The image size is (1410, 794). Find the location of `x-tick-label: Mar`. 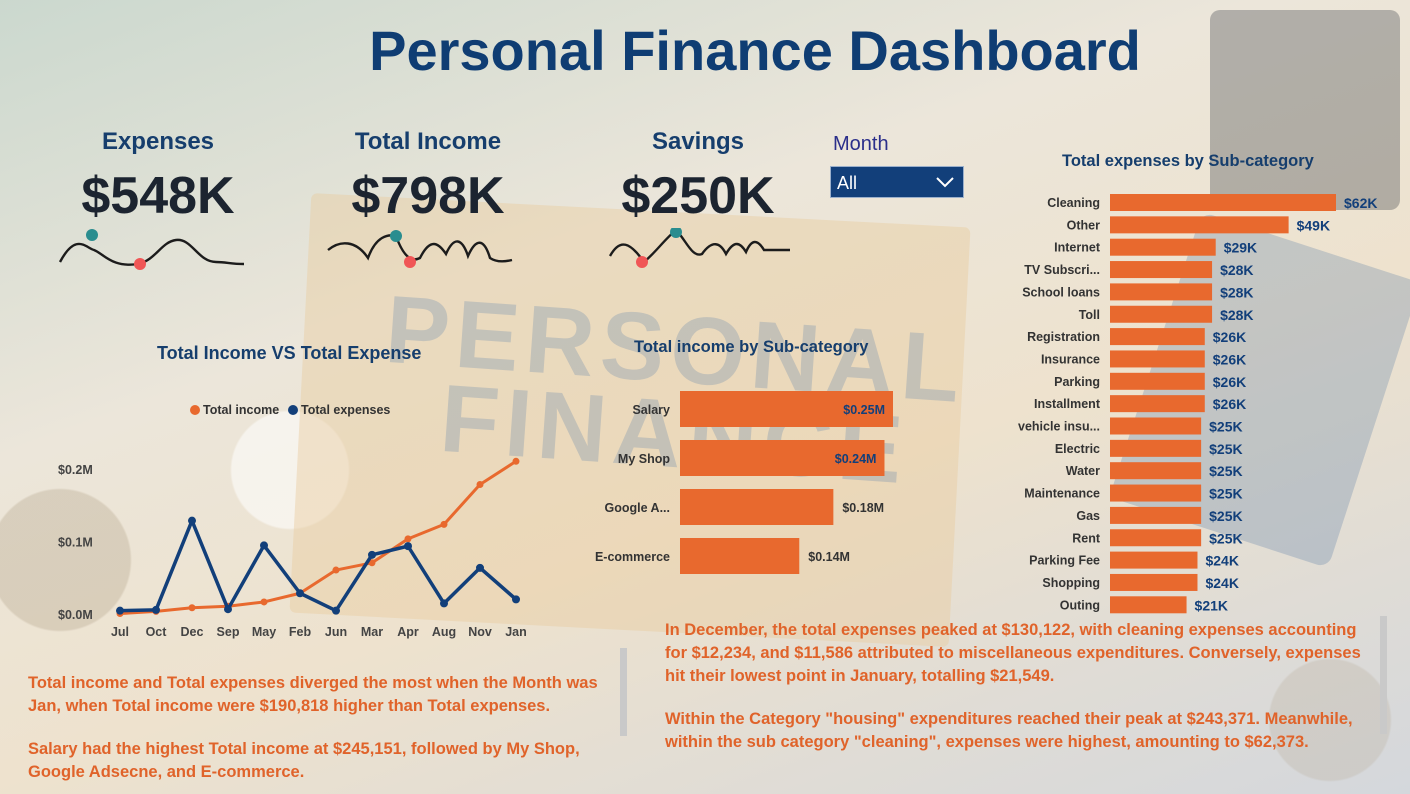

x-tick-label: Mar is located at coordinates (372, 632).